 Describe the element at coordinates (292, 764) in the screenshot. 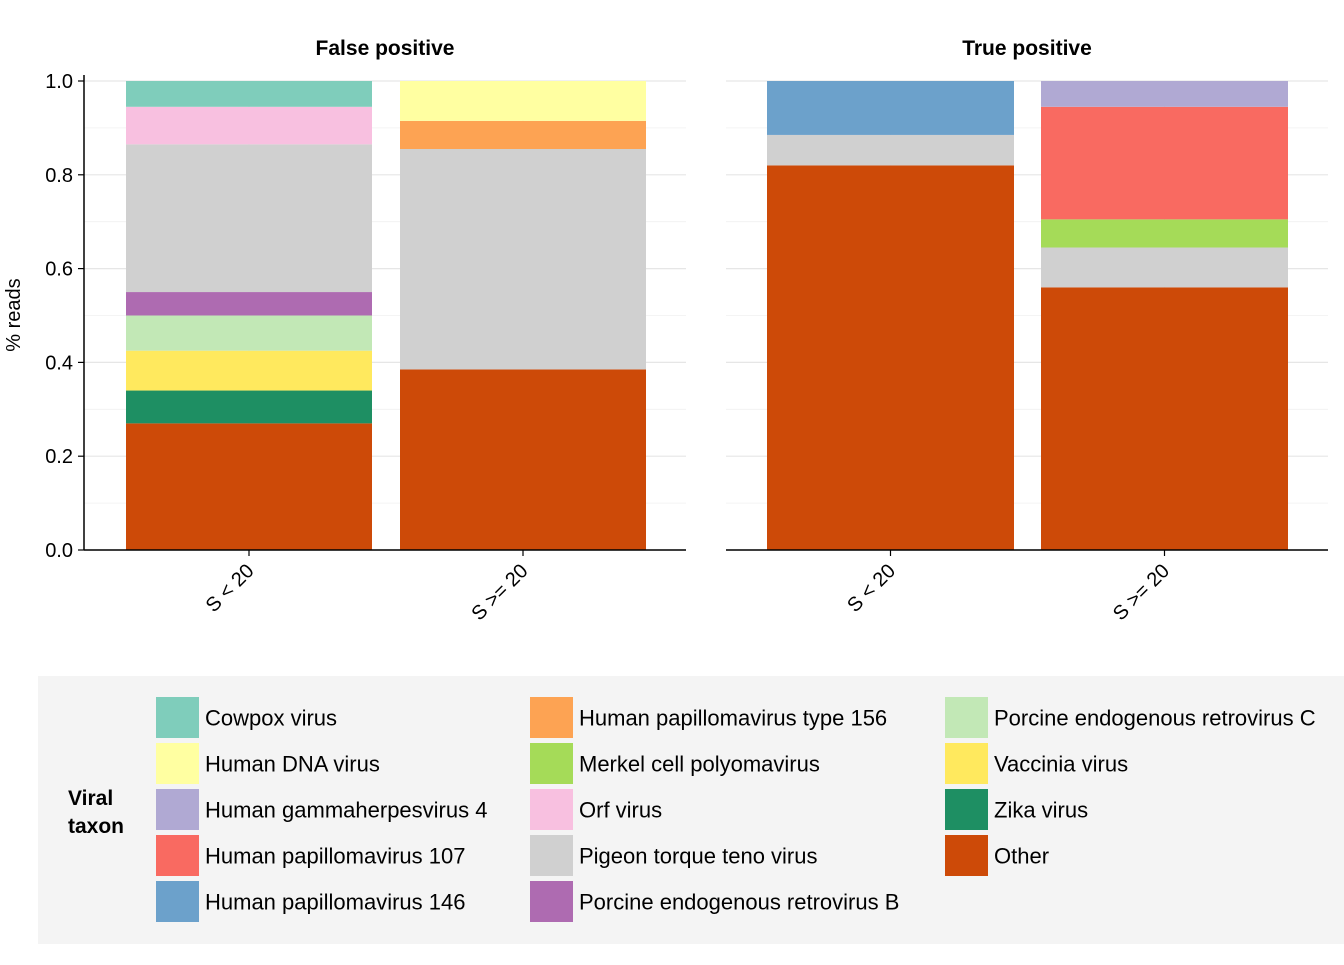

I see `legend-label-human-dna-virus: Human DNA virus` at that location.